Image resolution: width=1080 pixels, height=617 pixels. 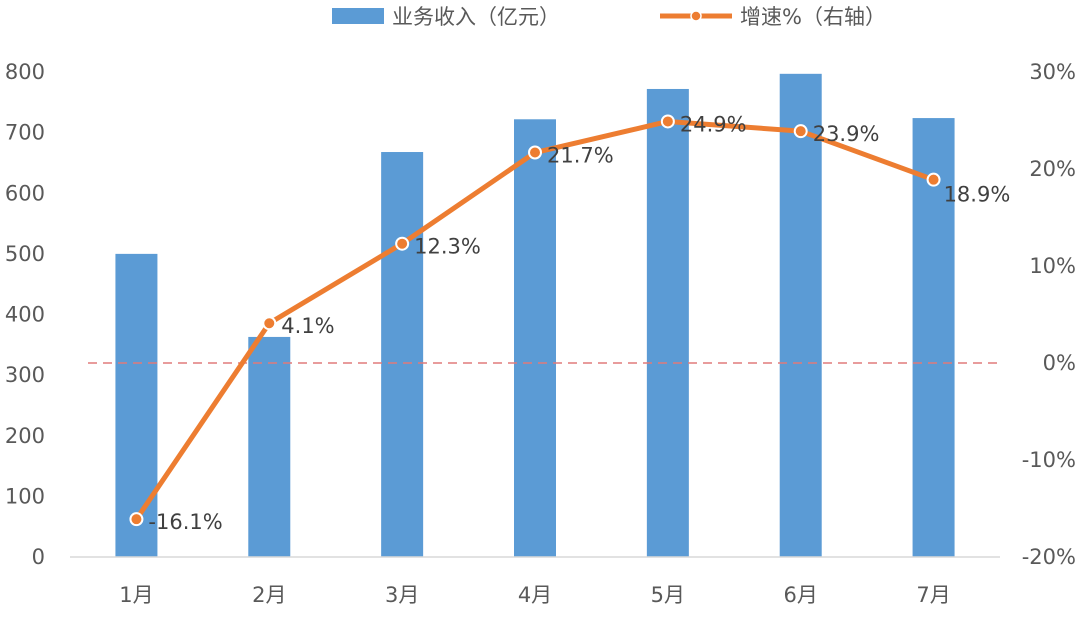 I want to click on category-label-1: 1月, so click(x=136, y=595).